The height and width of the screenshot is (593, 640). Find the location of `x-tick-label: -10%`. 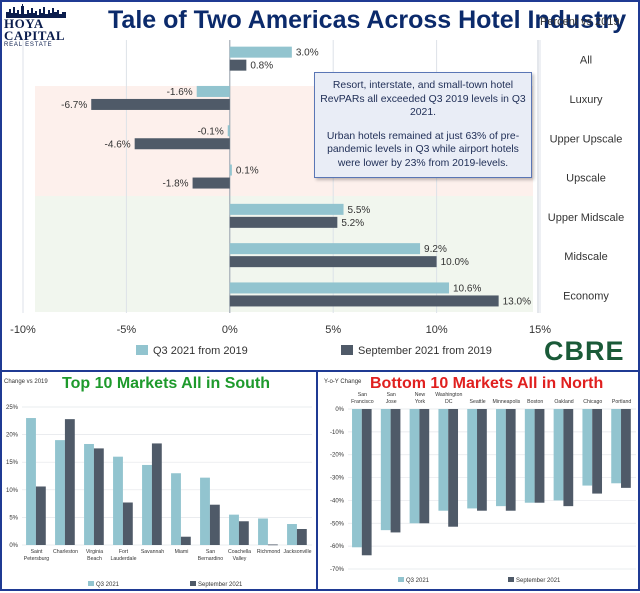

x-tick-label: -10% is located at coordinates (23, 330).